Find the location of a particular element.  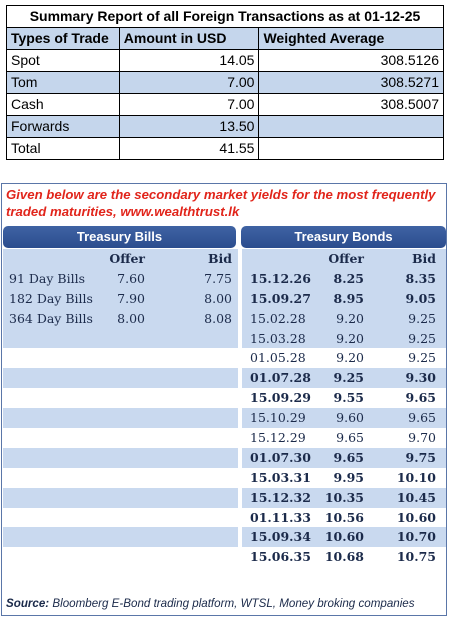

bond-maturity: 15.09.27 is located at coordinates (280, 298).